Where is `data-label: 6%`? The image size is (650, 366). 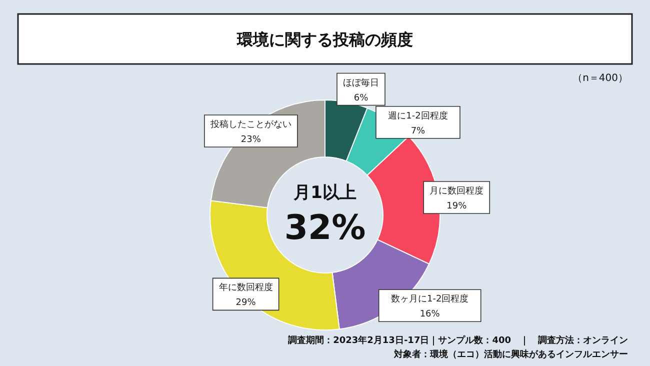
data-label: 6% is located at coordinates (361, 98).